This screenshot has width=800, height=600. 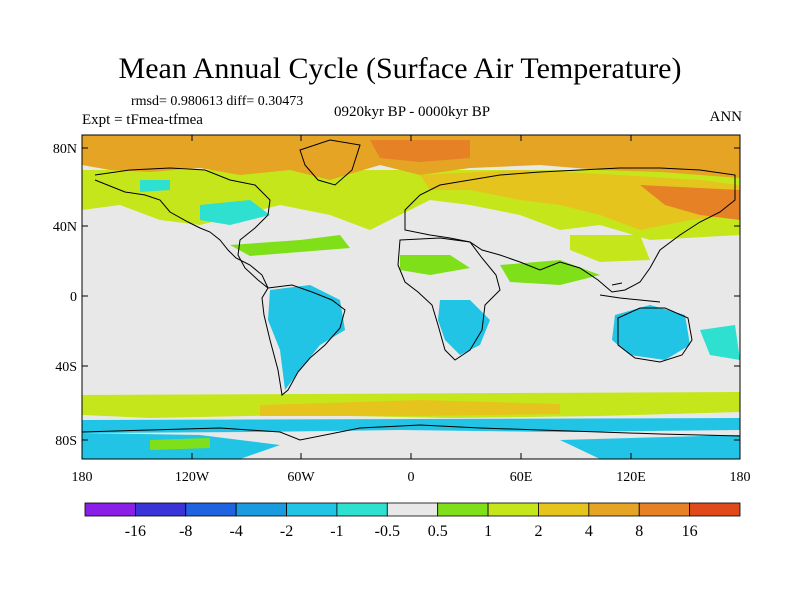 What do you see at coordinates (690, 202) in the screenshot?
I see `siberia-hot-patch` at bounding box center [690, 202].